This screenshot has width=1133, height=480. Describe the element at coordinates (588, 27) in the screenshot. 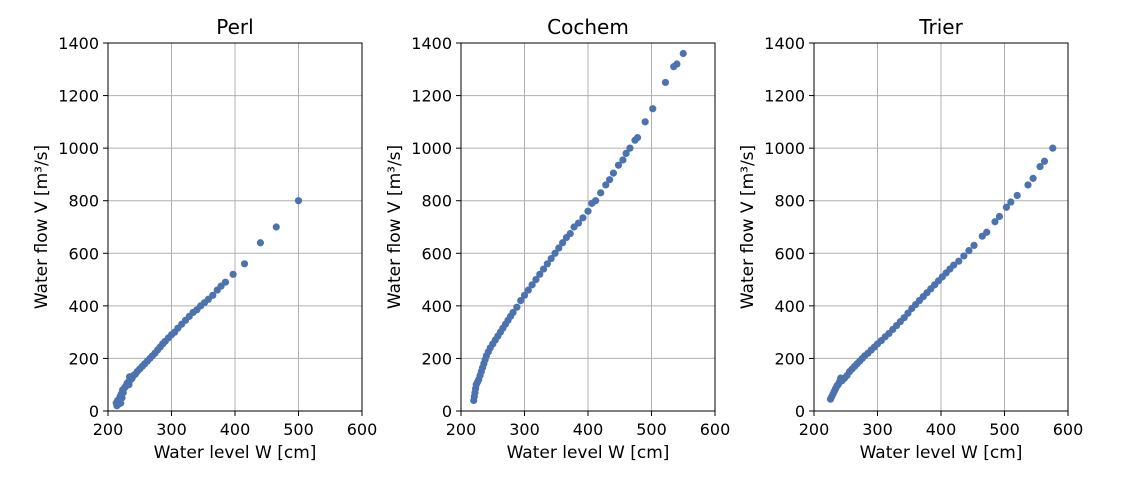

I see `panel-title: Cochem` at that location.